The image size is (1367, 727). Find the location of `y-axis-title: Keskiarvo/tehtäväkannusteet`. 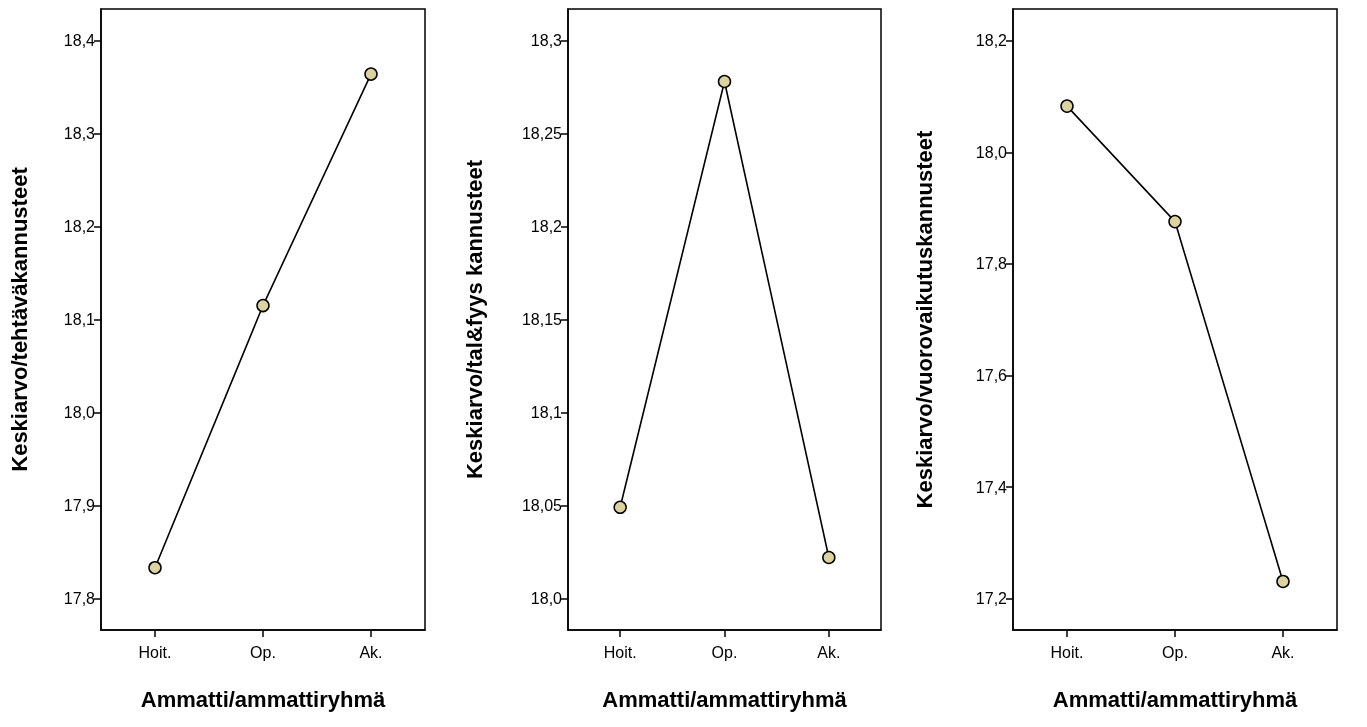

y-axis-title: Keskiarvo/tehtäväkannusteet is located at coordinates (19, 319).